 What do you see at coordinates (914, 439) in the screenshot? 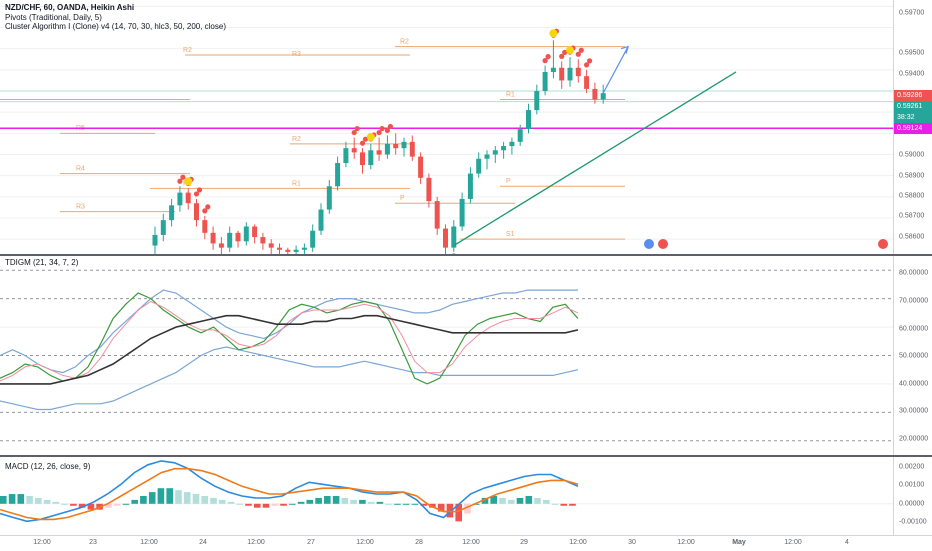
I see `tdi-tick: 20.00000` at bounding box center [914, 439].